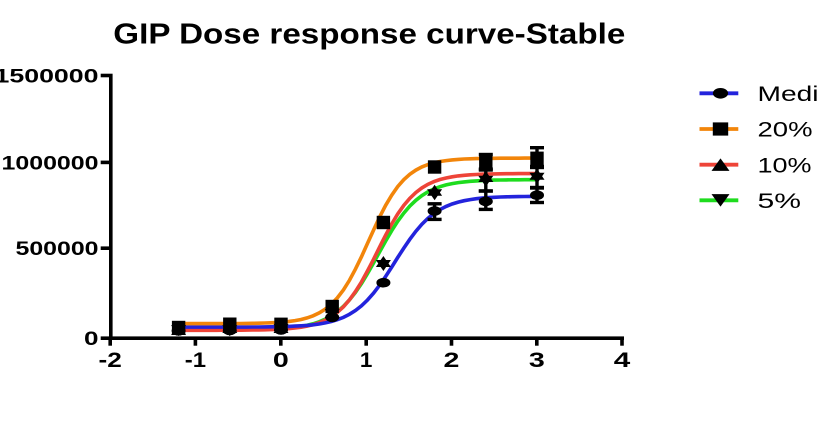  I want to click on svg-text: 1500000, so click(49, 76).